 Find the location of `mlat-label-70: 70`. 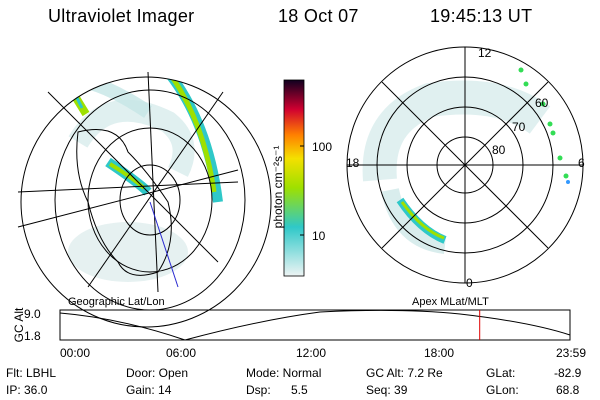

mlat-label-70: 70 is located at coordinates (519, 127).